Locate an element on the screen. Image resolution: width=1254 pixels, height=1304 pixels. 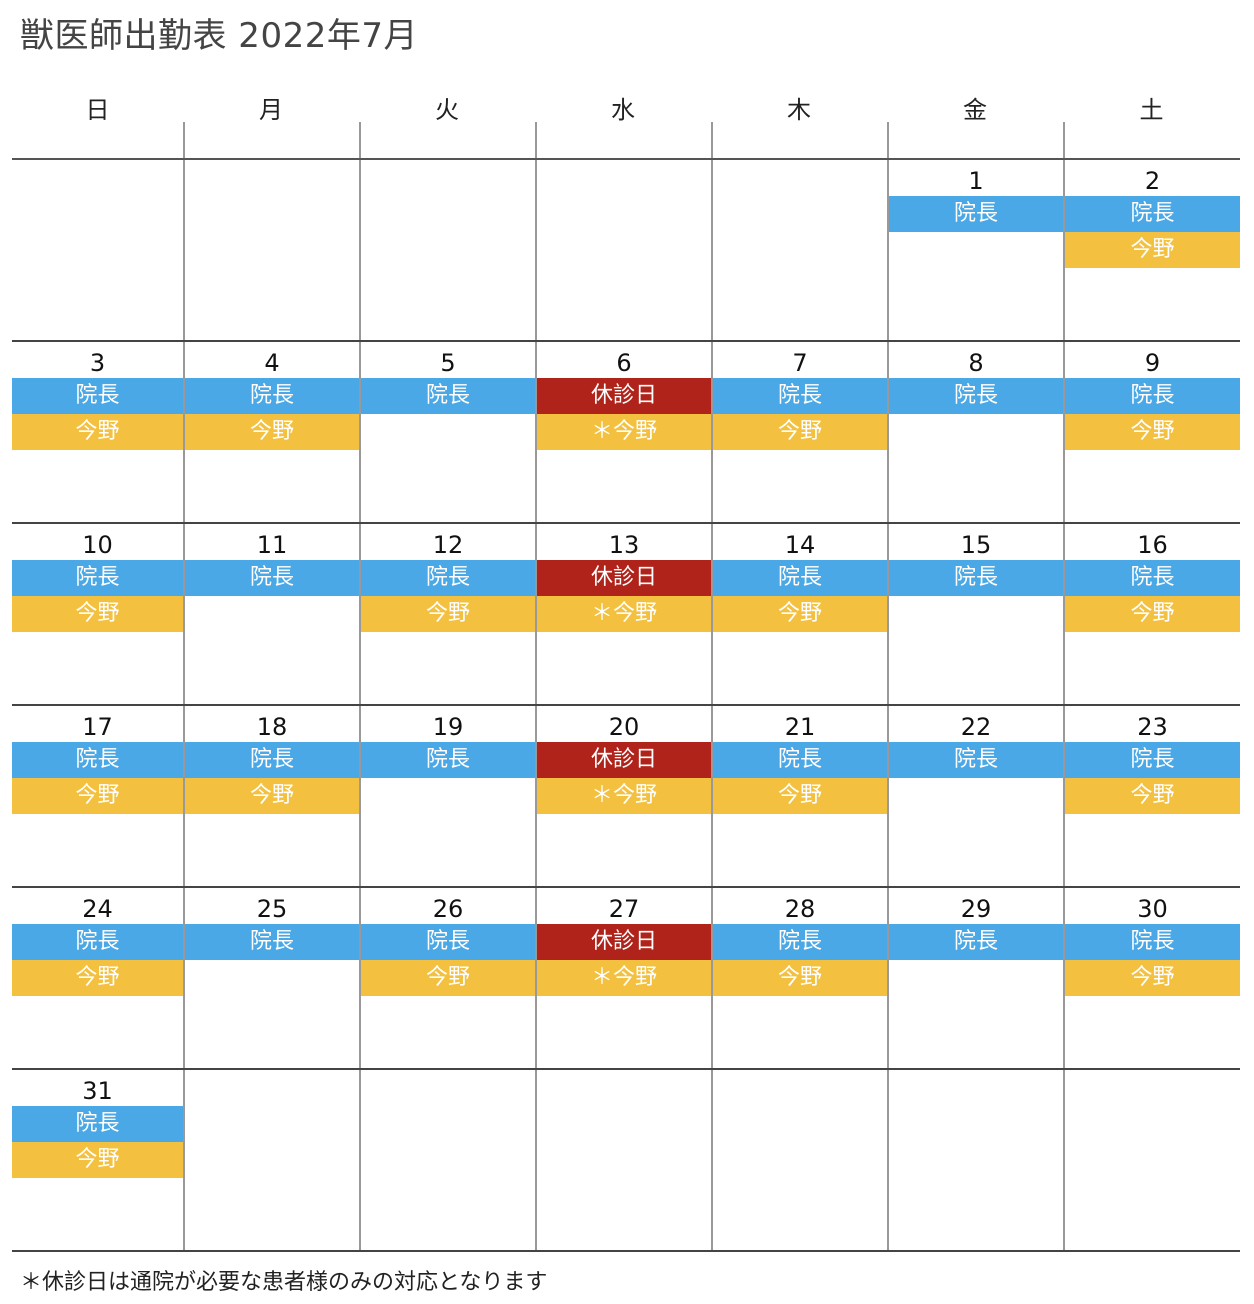
calendar-week-row: 10 院長 今野 11 院長 12 院長 今野 13 休診日 ＊今野 14 院長 今野 15 院長 16 院長 今野 is located at coordinates (626, 615).